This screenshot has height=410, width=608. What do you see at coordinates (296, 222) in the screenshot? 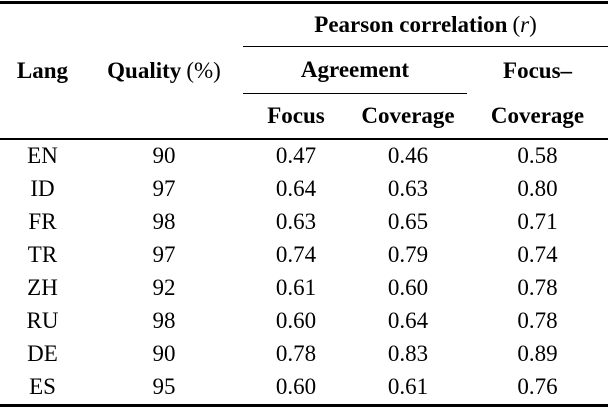
I see `cell-agreement-focus: 0.63` at bounding box center [296, 222].